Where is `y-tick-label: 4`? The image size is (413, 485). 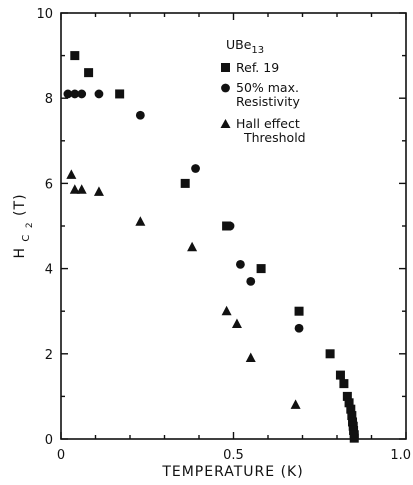
y-tick-label: 4 is located at coordinates (49, 270).